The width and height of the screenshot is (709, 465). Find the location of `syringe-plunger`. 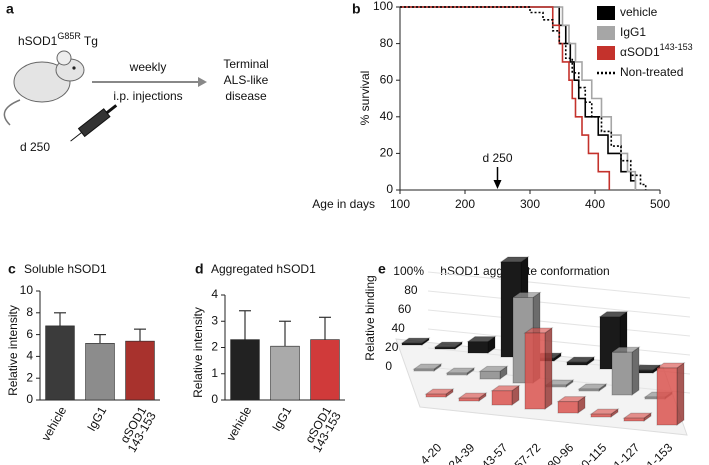

syringe-plunger is located at coordinates (111, 109).